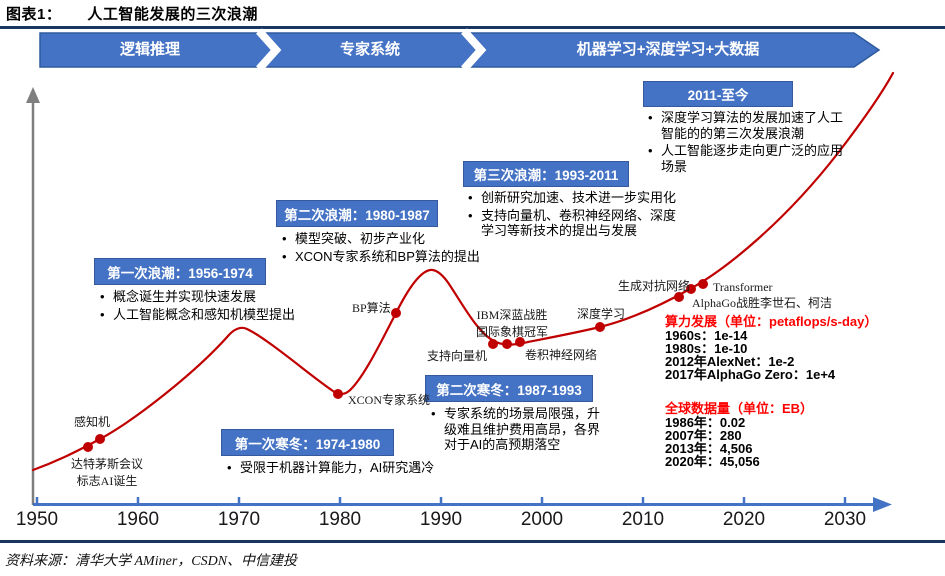 The image size is (945, 576). Describe the element at coordinates (460, 50) in the screenshot. I see `banner-arrow-shape` at that location.